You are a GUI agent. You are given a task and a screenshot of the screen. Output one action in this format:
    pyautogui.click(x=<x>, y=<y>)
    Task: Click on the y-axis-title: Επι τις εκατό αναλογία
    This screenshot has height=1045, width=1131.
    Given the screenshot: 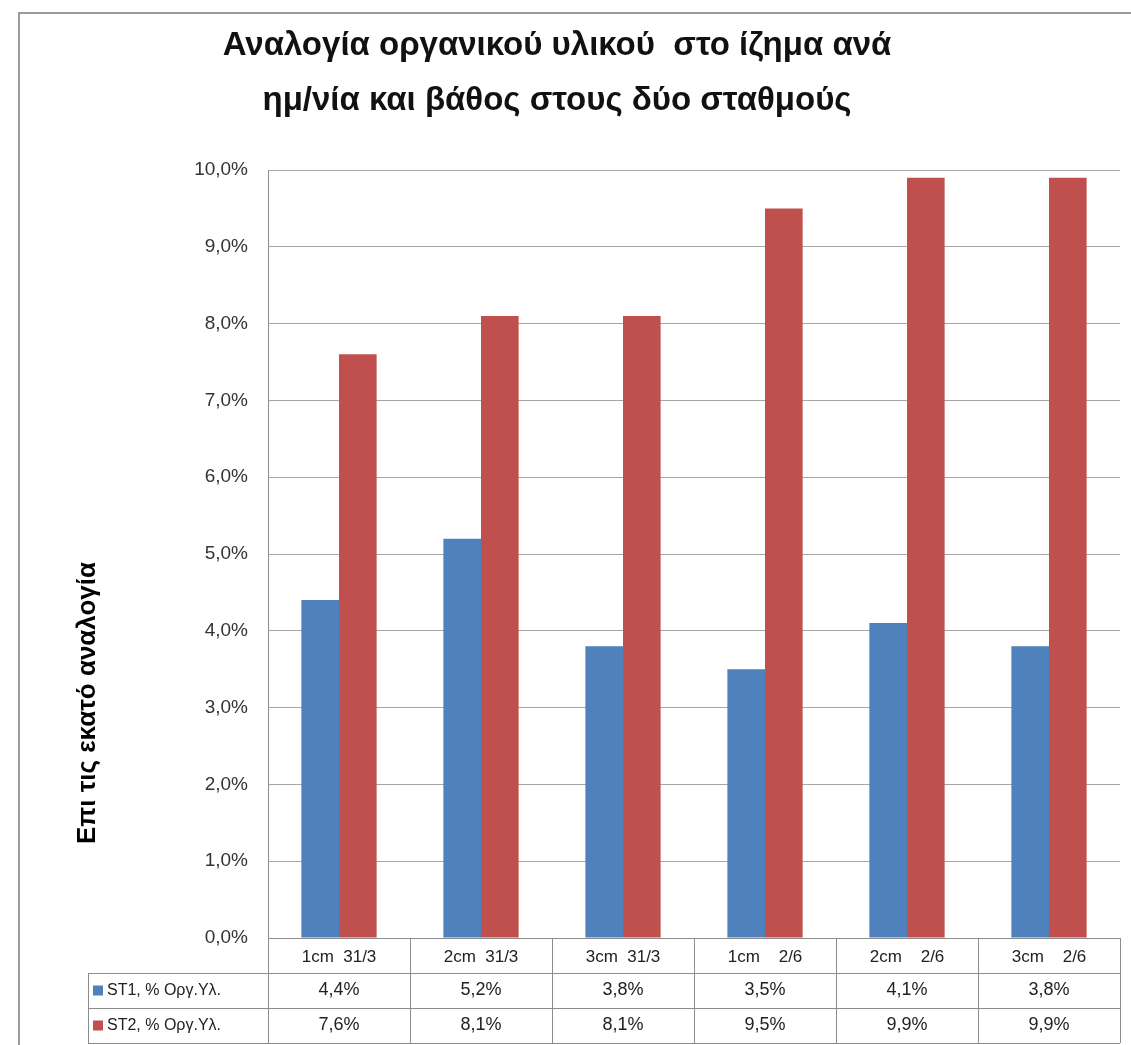 What is the action you would take?
    pyautogui.click(x=86, y=703)
    